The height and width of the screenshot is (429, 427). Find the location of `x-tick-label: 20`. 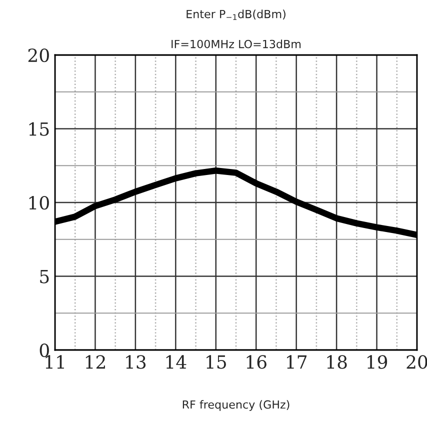

x-tick-label: 20 is located at coordinates (416, 362).